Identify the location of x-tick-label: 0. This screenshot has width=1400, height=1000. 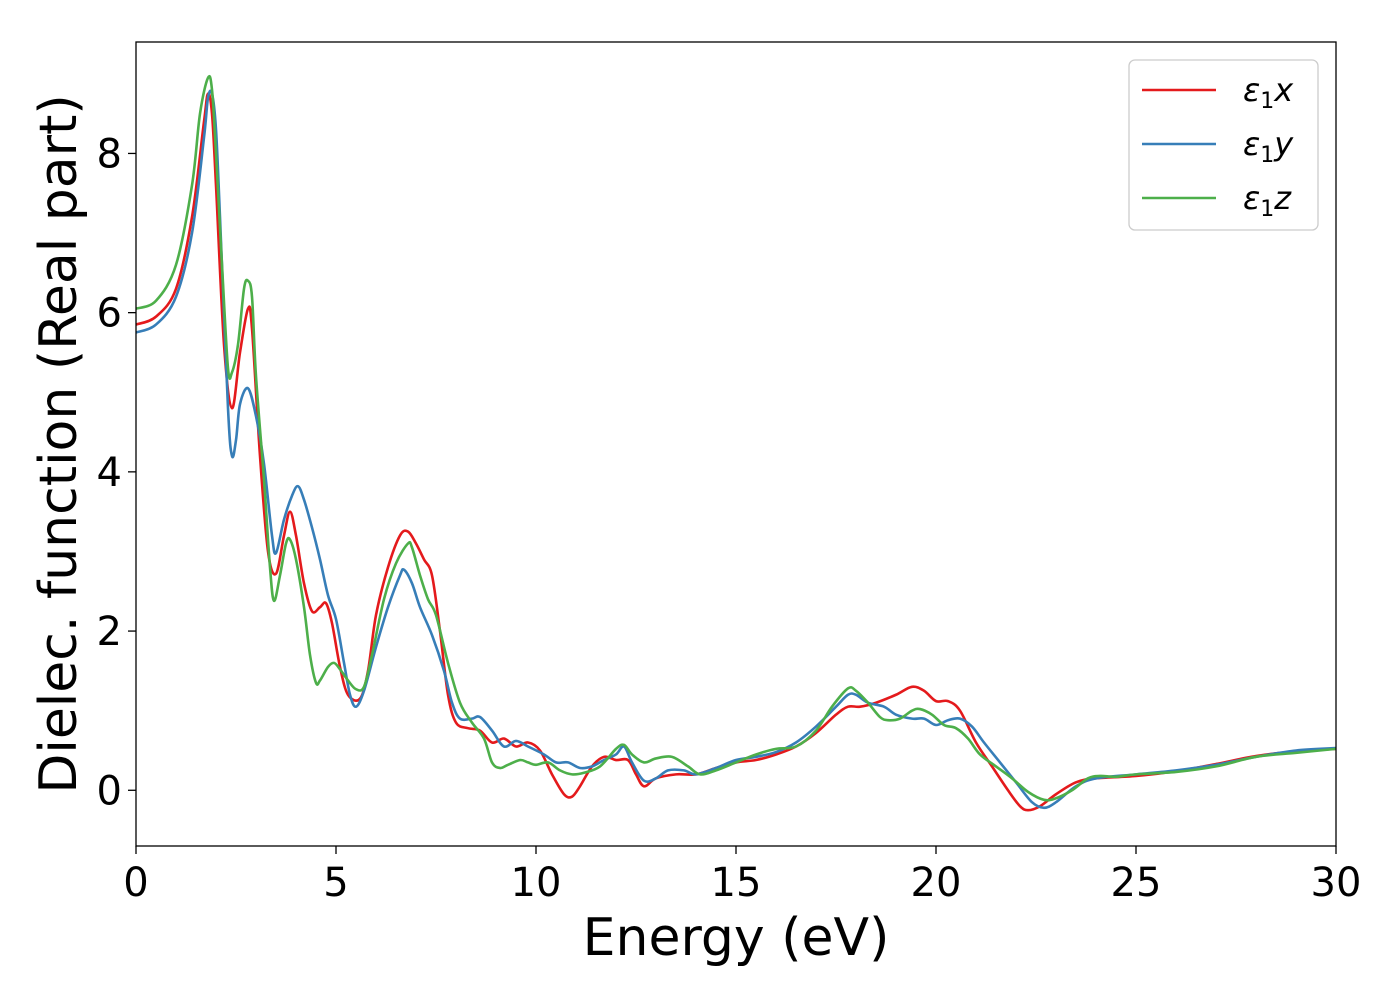
(135, 883).